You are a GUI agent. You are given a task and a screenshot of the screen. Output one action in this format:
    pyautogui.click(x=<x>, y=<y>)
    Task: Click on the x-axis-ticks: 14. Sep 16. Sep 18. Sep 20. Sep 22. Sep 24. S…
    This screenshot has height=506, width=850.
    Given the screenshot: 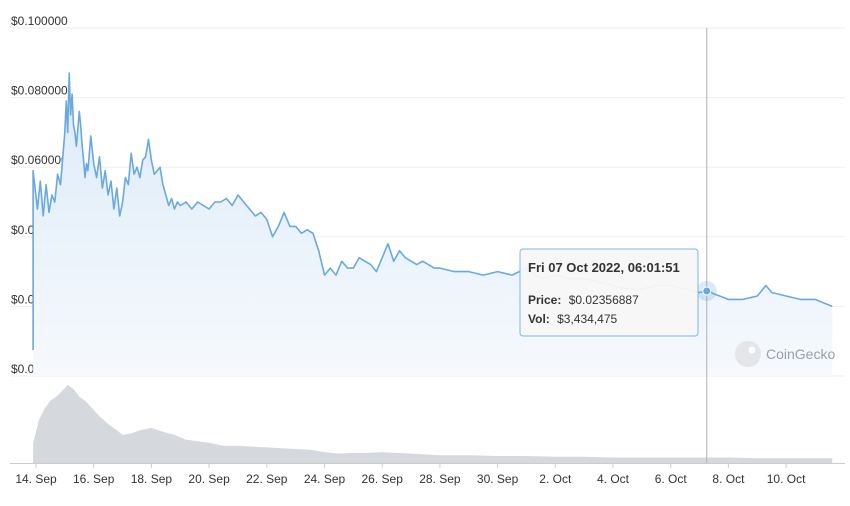 What is the action you would take?
    pyautogui.click(x=410, y=474)
    